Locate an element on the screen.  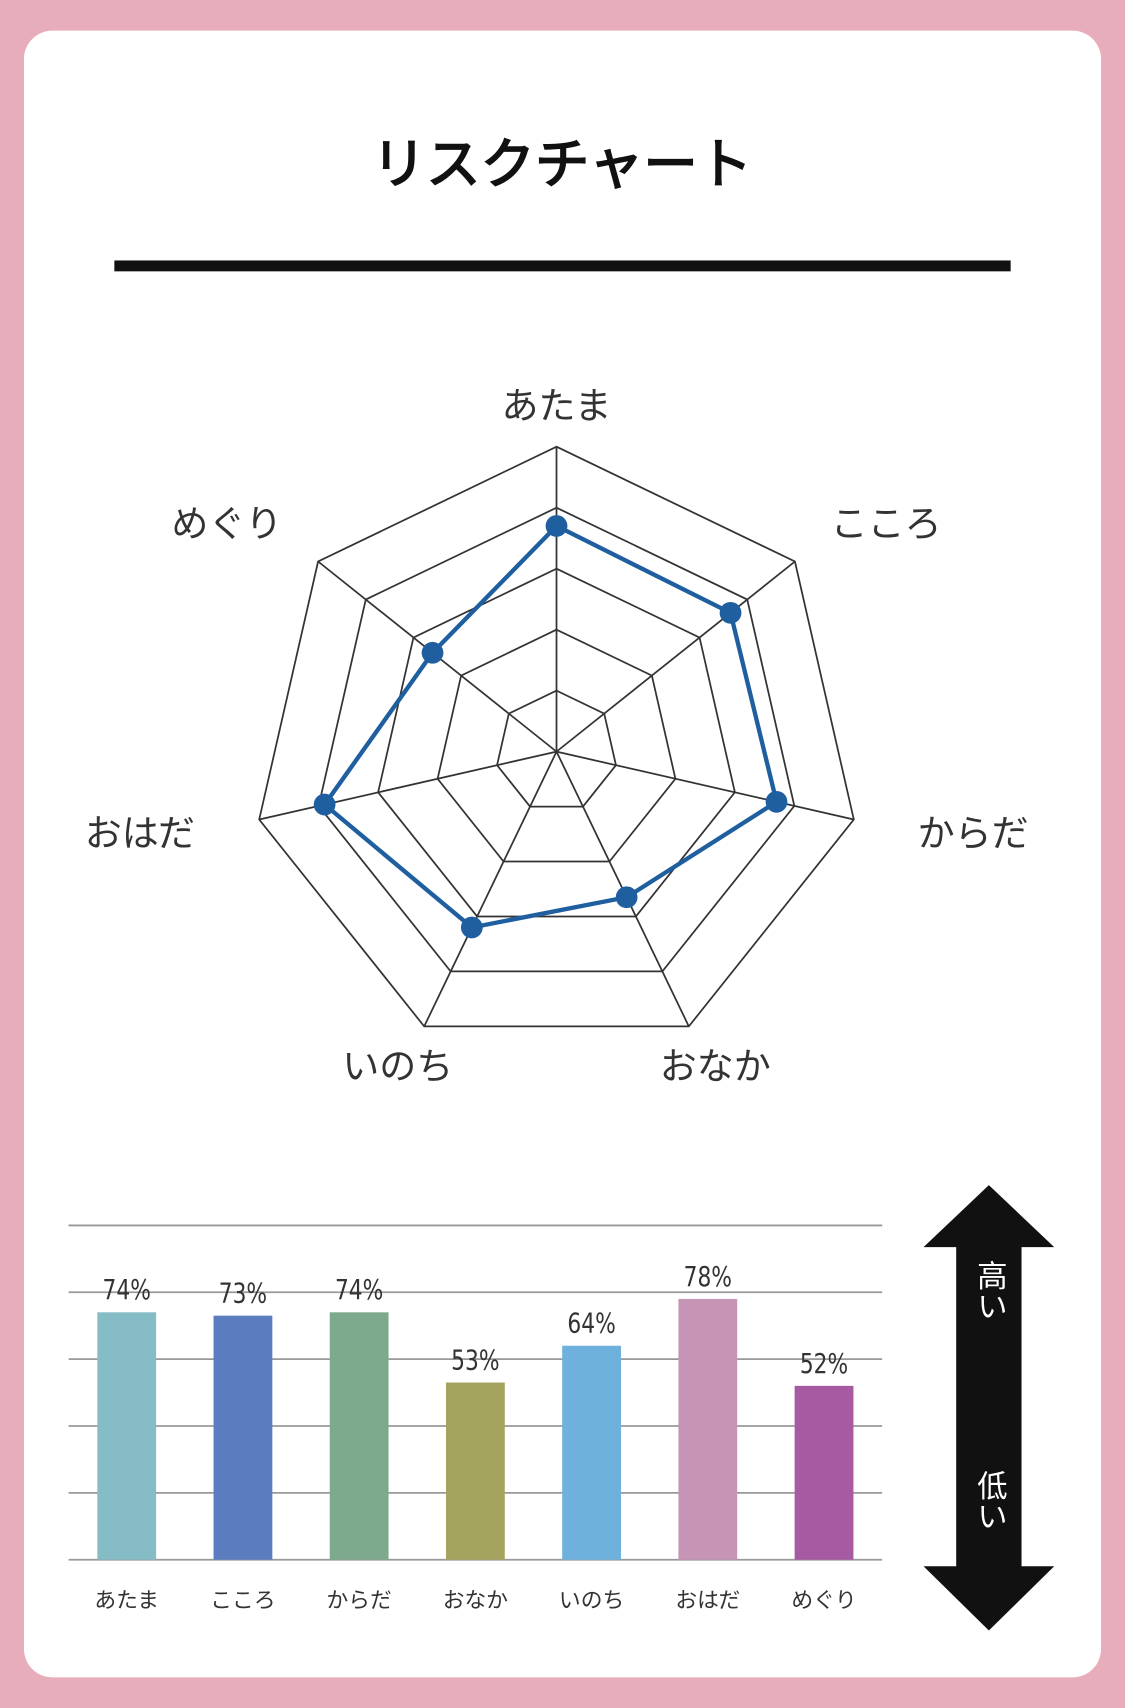
radar-axis-label: あたま is located at coordinates (557, 405).